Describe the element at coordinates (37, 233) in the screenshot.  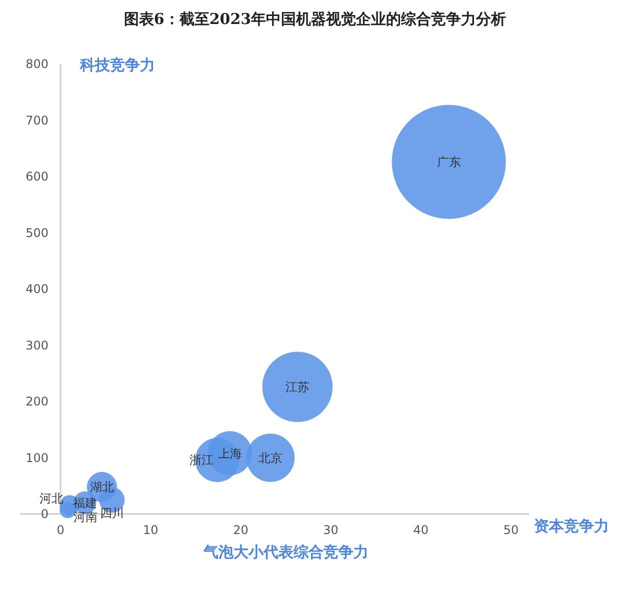
I see `y-tick-label: 500` at that location.